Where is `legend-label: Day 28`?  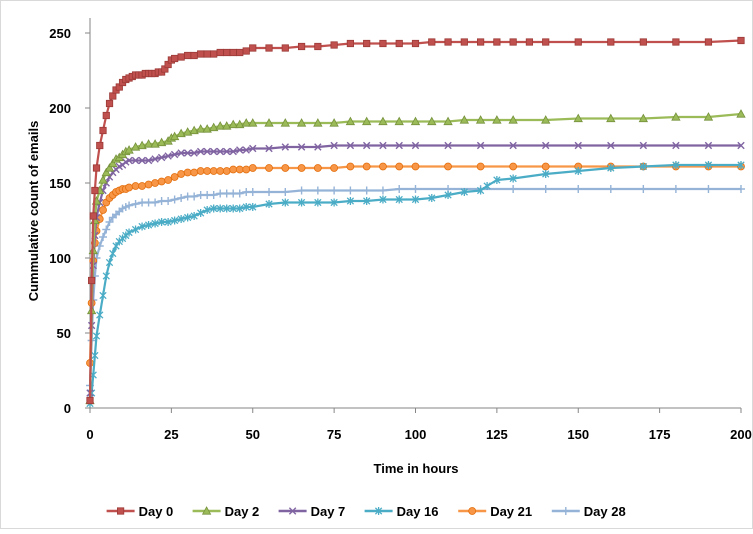 legend-label: Day 28 is located at coordinates (605, 511).